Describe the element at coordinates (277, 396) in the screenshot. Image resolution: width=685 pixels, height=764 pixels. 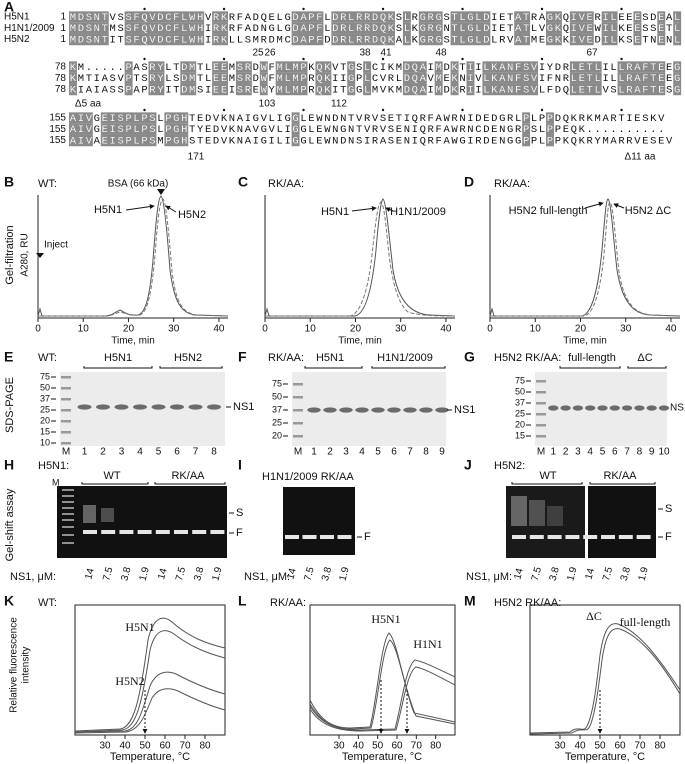
I see `list-label: 50` at that location.